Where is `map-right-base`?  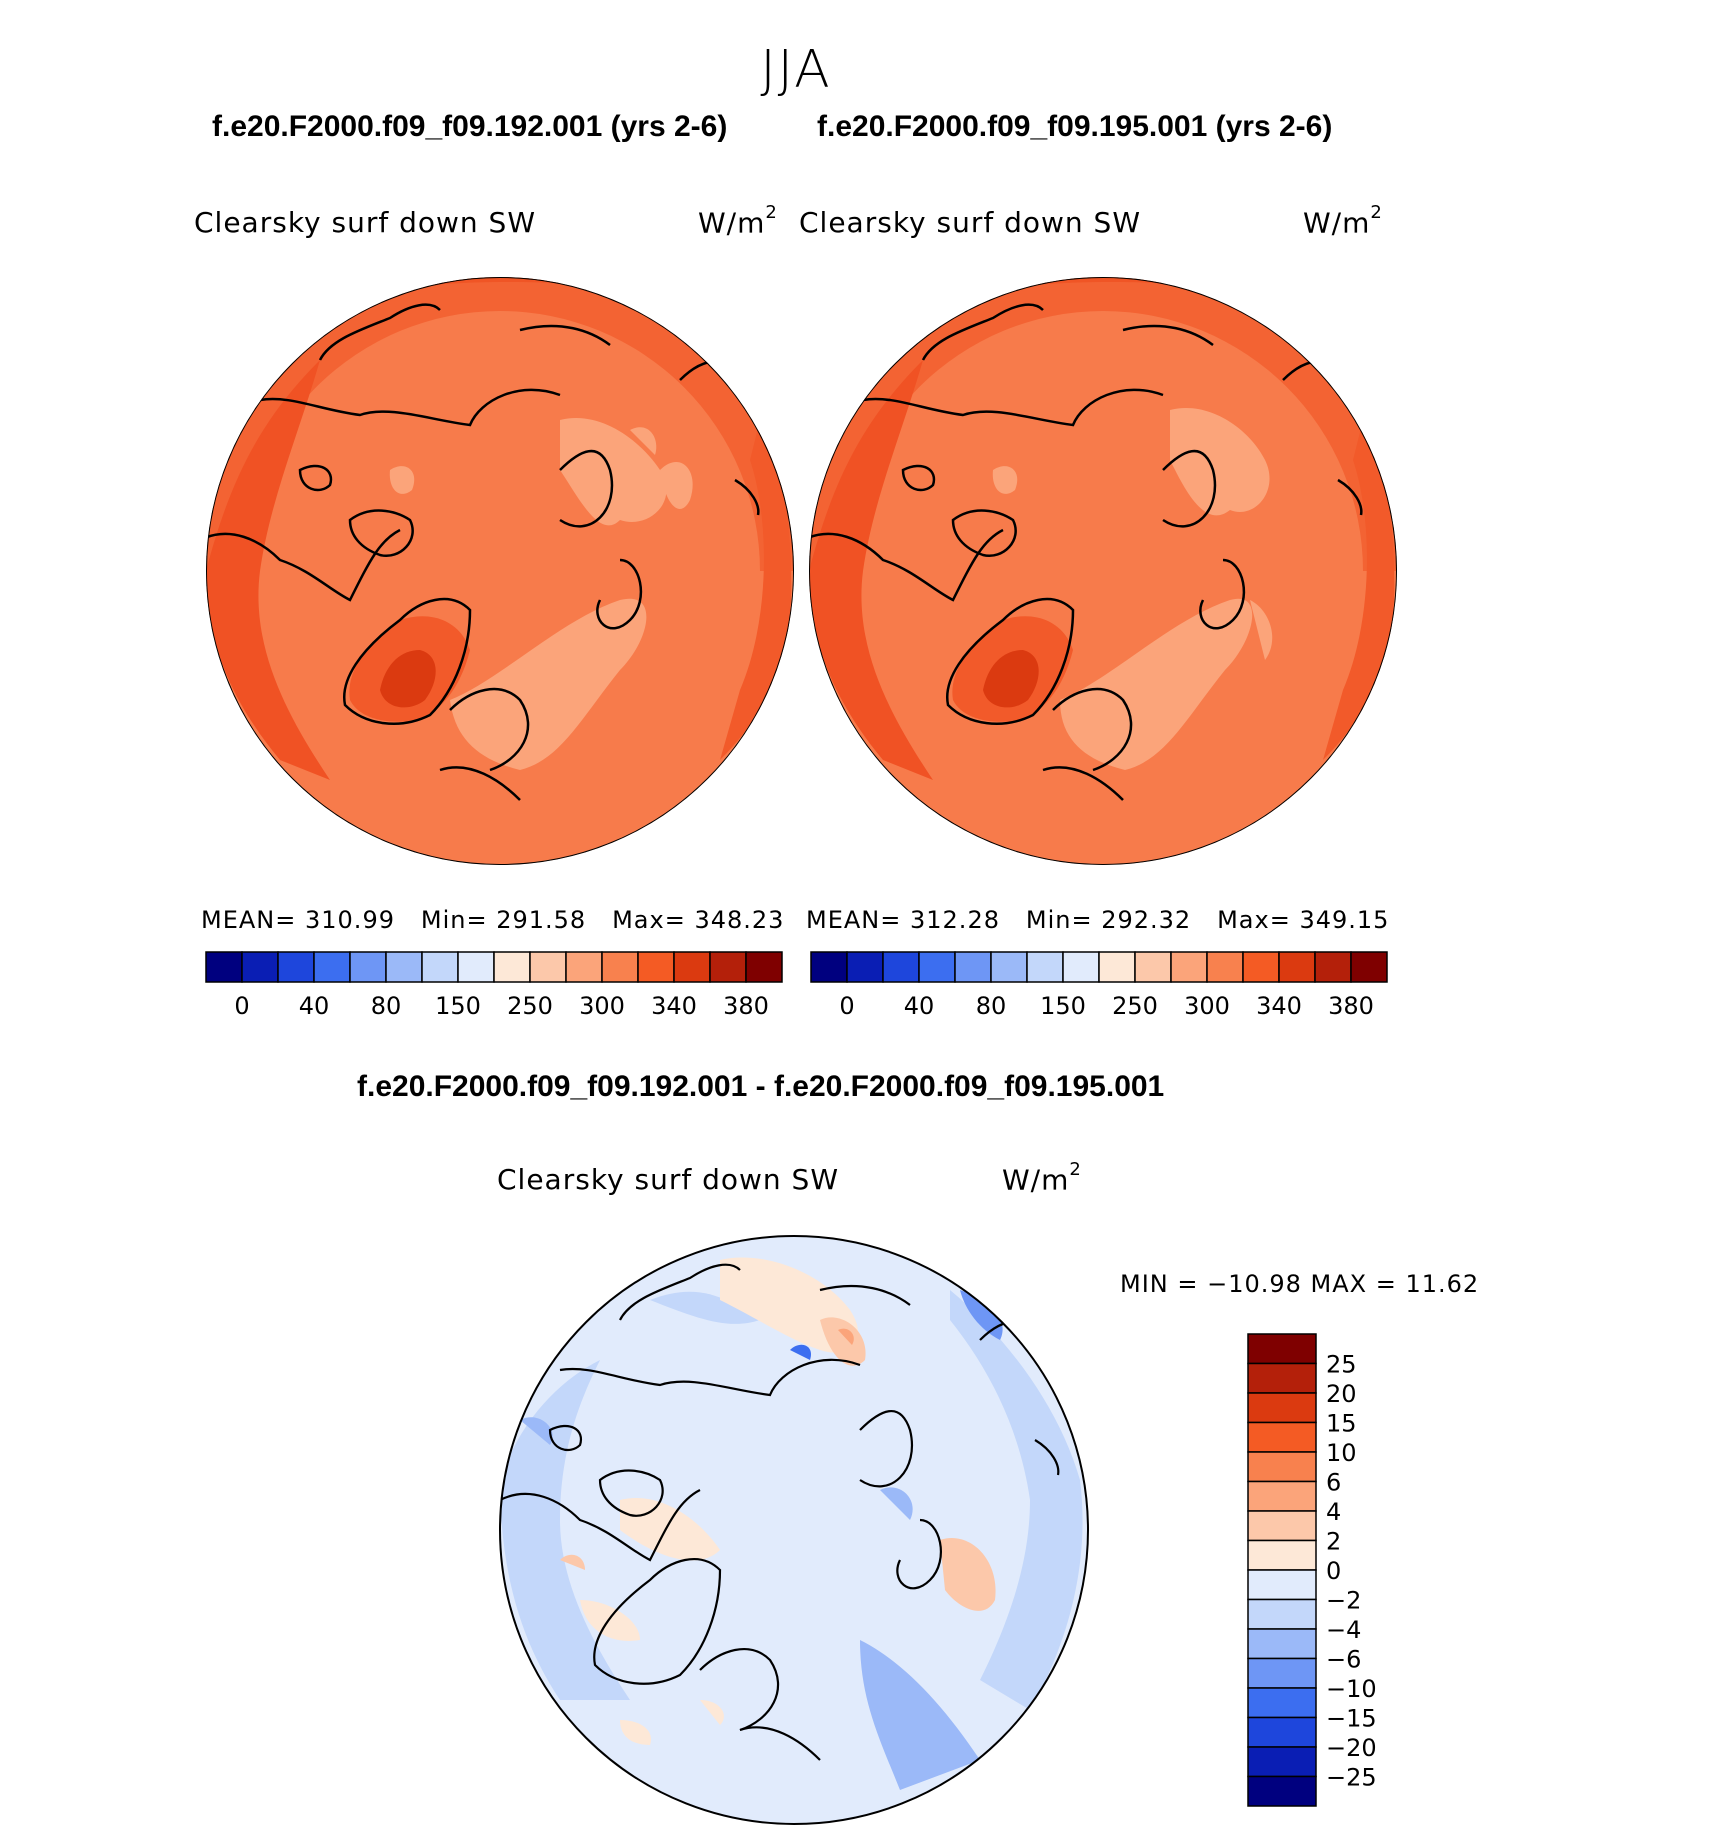 map-right-base is located at coordinates (1103, 571).